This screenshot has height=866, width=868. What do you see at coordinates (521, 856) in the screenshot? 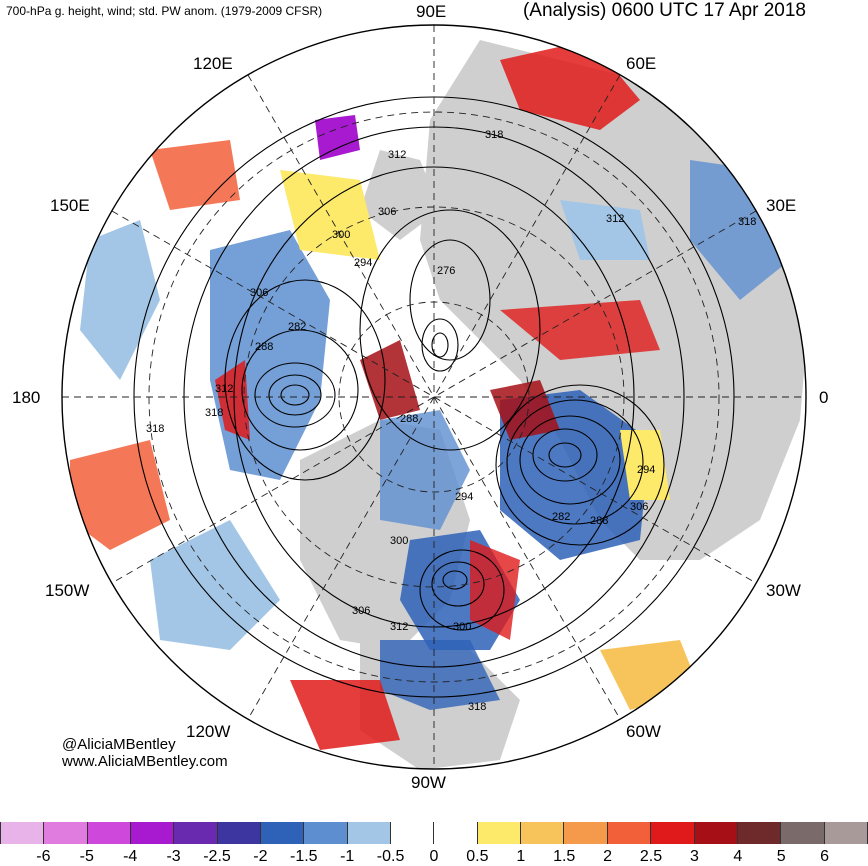
I see `colorbar-tick-label: 1` at bounding box center [521, 856].